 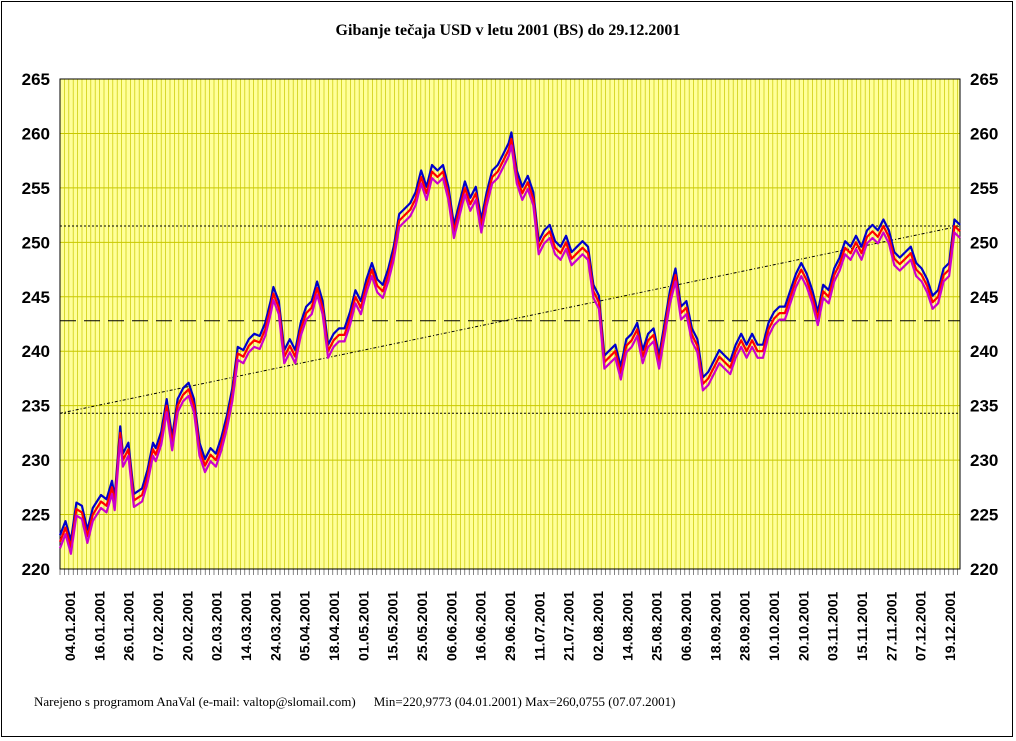 What do you see at coordinates (984, 242) in the screenshot?
I see `y-tick-label-right: 250` at bounding box center [984, 242].